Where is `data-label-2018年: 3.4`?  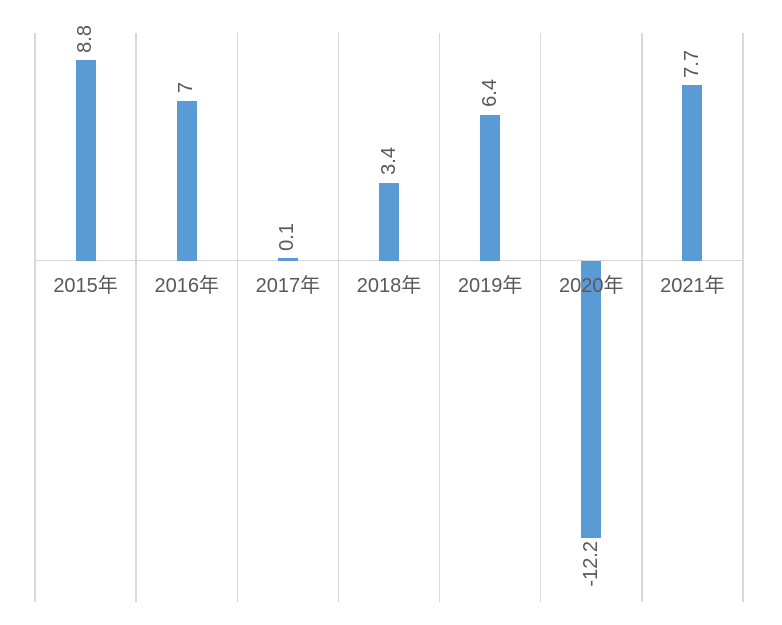
data-label-2018年: 3.4 is located at coordinates (389, 161).